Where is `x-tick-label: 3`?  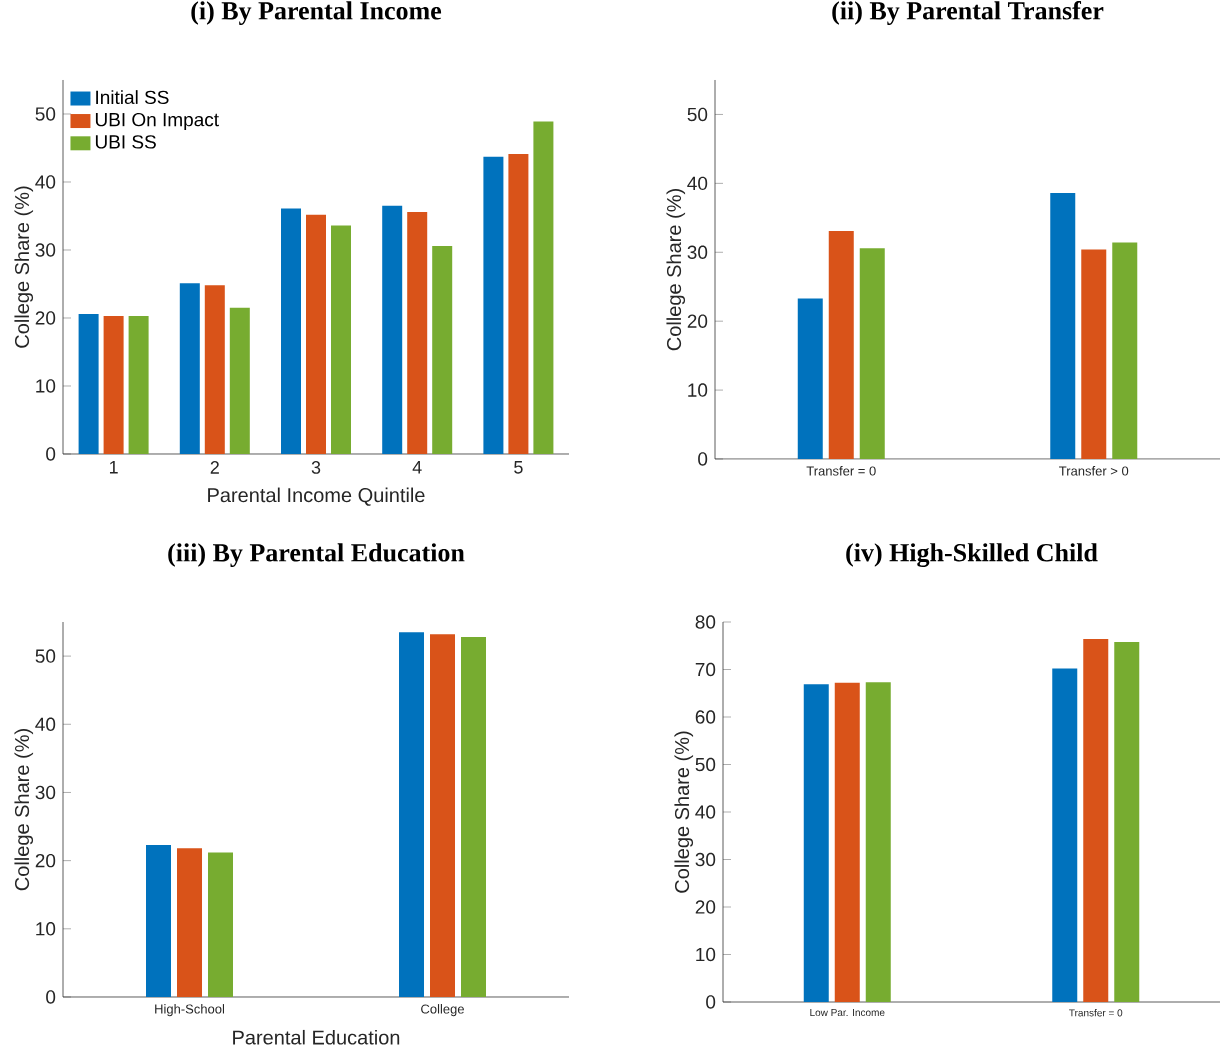 x-tick-label: 3 is located at coordinates (316, 467).